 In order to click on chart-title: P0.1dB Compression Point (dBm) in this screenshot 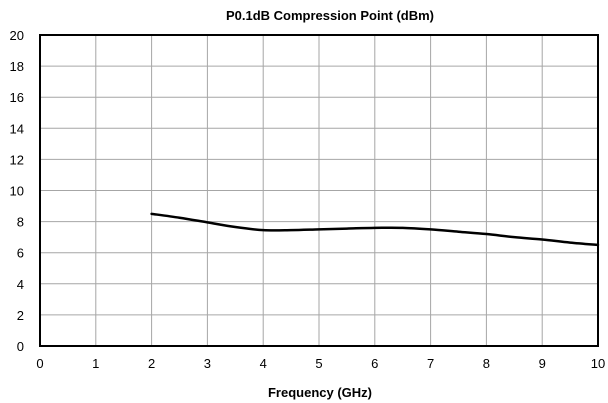, I will do `click(330, 15)`.